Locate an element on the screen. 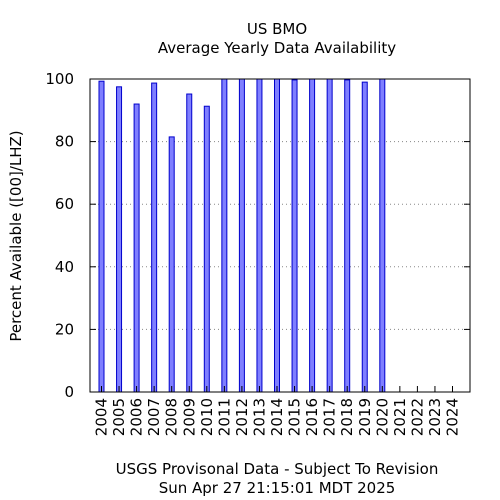 The image size is (500, 500). y-tick-label: 0 is located at coordinates (69, 392).